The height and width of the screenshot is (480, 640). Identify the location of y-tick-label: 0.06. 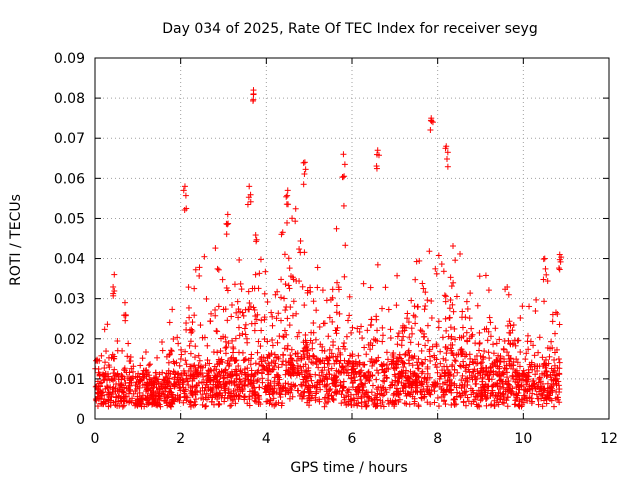
(69, 179).